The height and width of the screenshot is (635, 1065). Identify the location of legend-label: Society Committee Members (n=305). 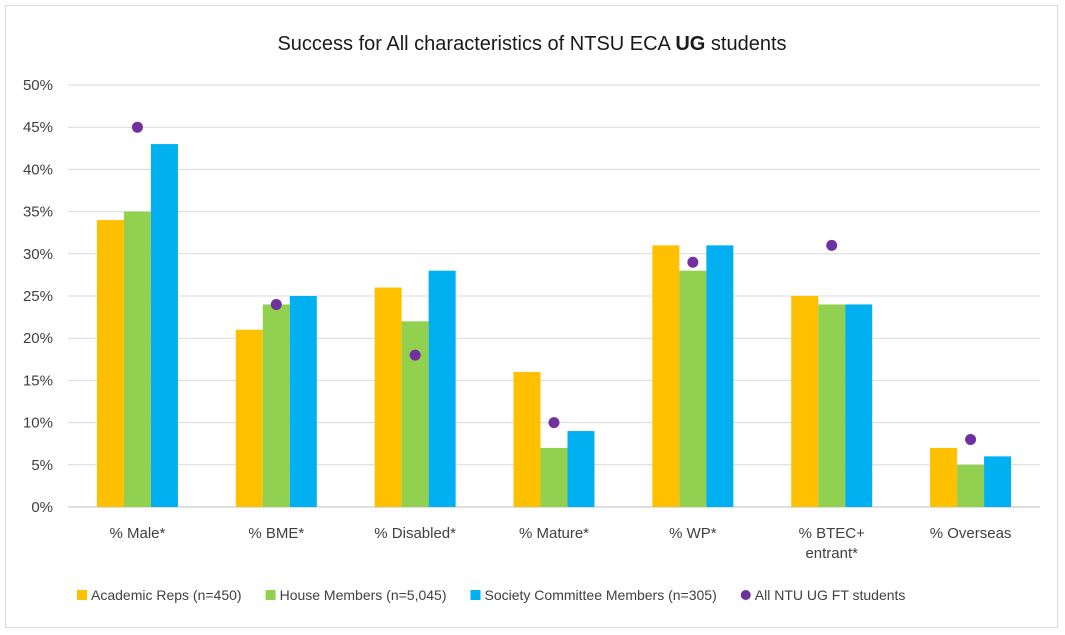
(601, 595).